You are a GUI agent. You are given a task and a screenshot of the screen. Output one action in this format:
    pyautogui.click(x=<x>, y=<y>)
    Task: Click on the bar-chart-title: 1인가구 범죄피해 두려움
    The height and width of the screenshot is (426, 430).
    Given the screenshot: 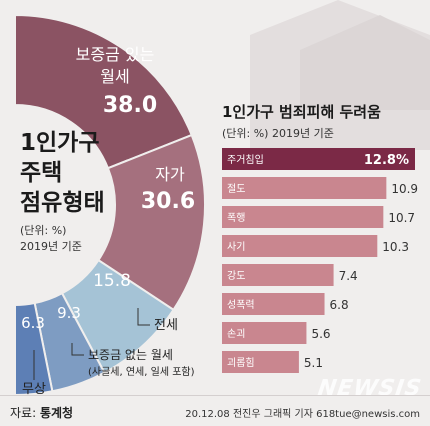 What is the action you would take?
    pyautogui.click(x=301, y=112)
    